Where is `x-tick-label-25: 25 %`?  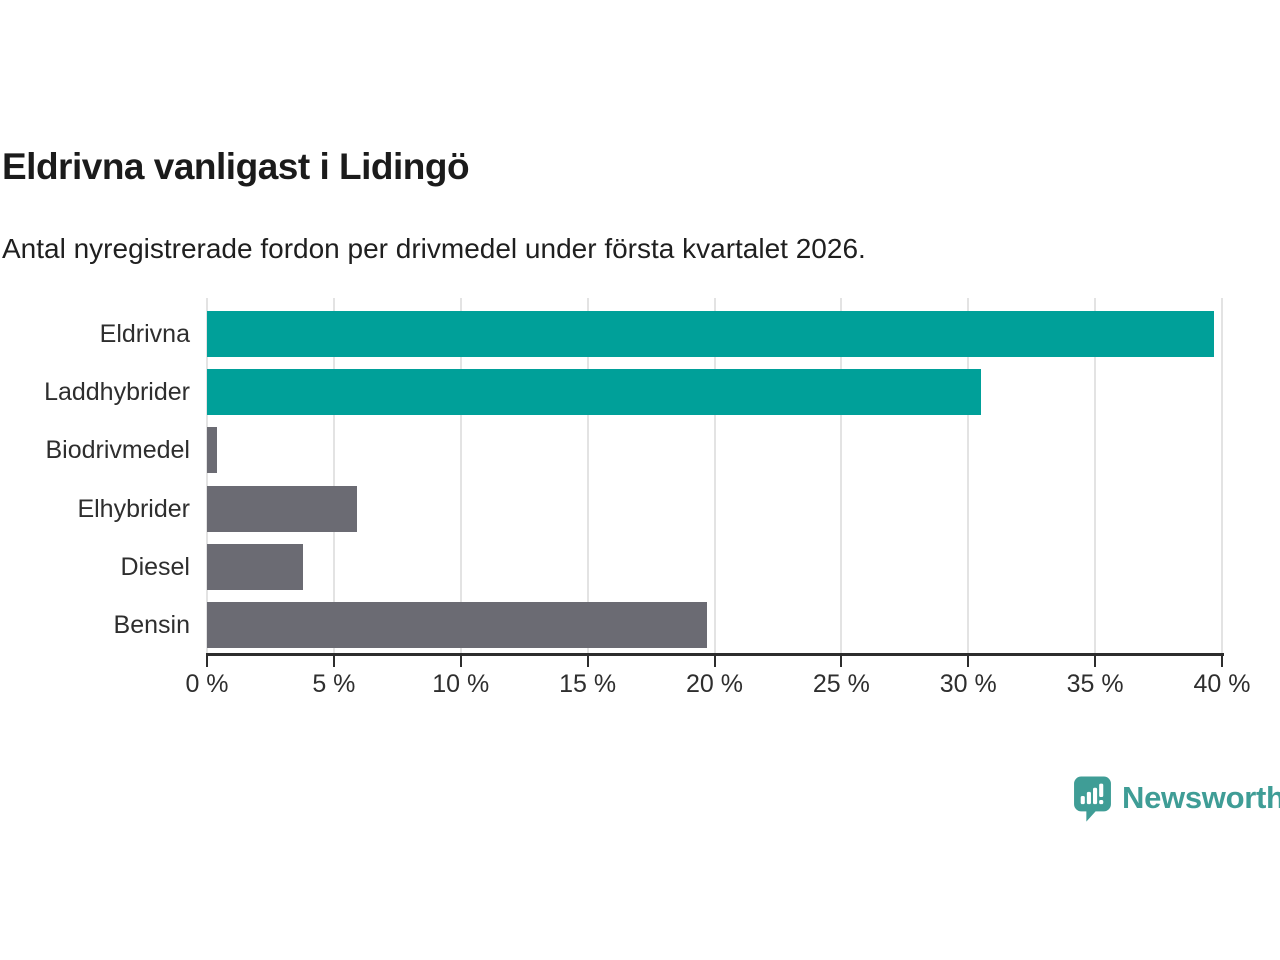
x-tick-label-25: 25 % is located at coordinates (841, 684).